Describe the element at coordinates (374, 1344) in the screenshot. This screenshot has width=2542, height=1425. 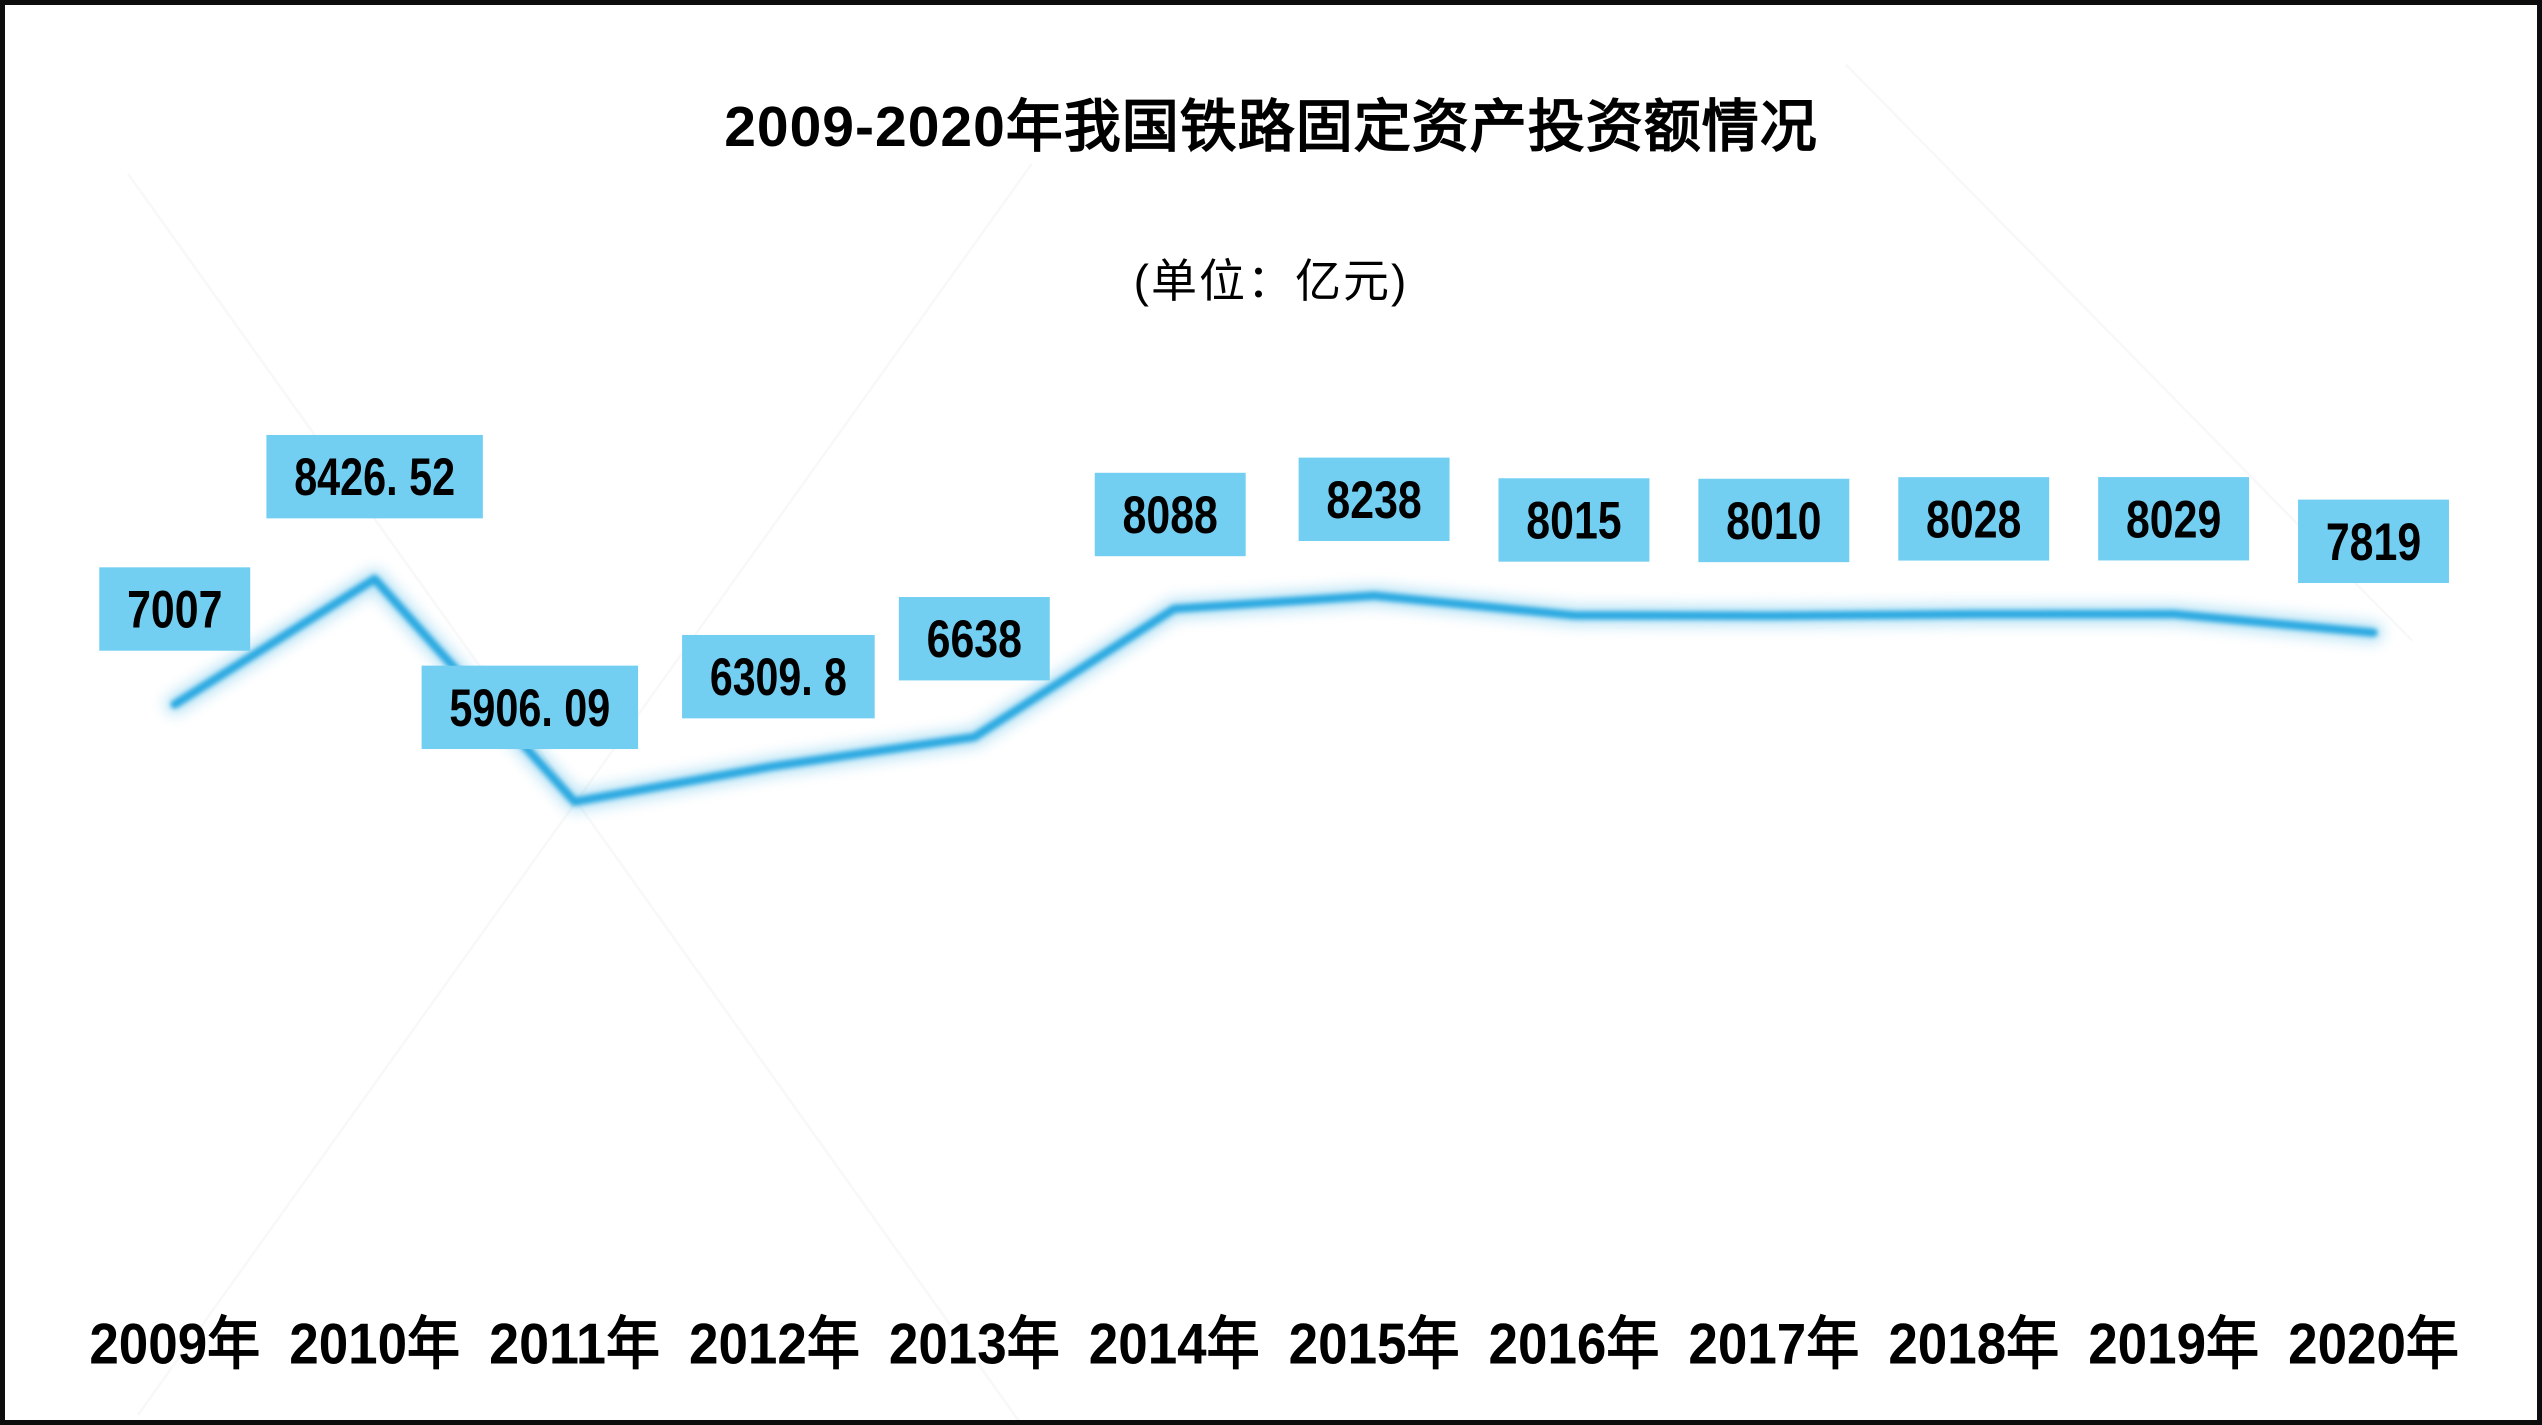
I see `x-axis-label: 2010年` at that location.